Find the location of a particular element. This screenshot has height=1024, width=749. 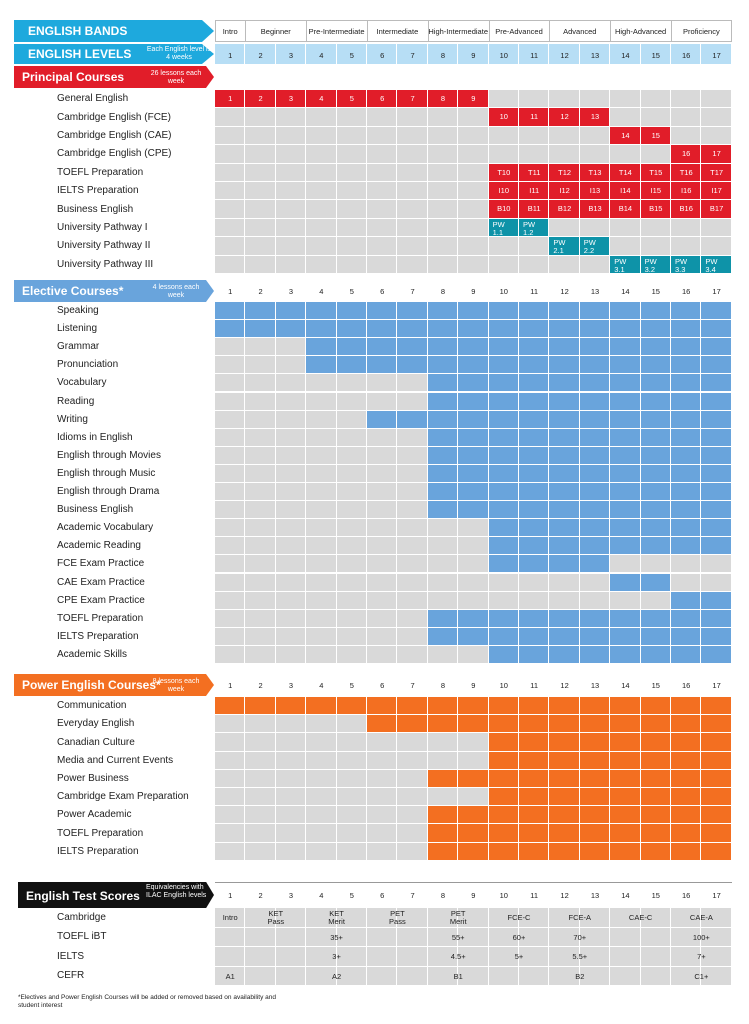

row-label: CAE Exam Practice is located at coordinates (101, 582).